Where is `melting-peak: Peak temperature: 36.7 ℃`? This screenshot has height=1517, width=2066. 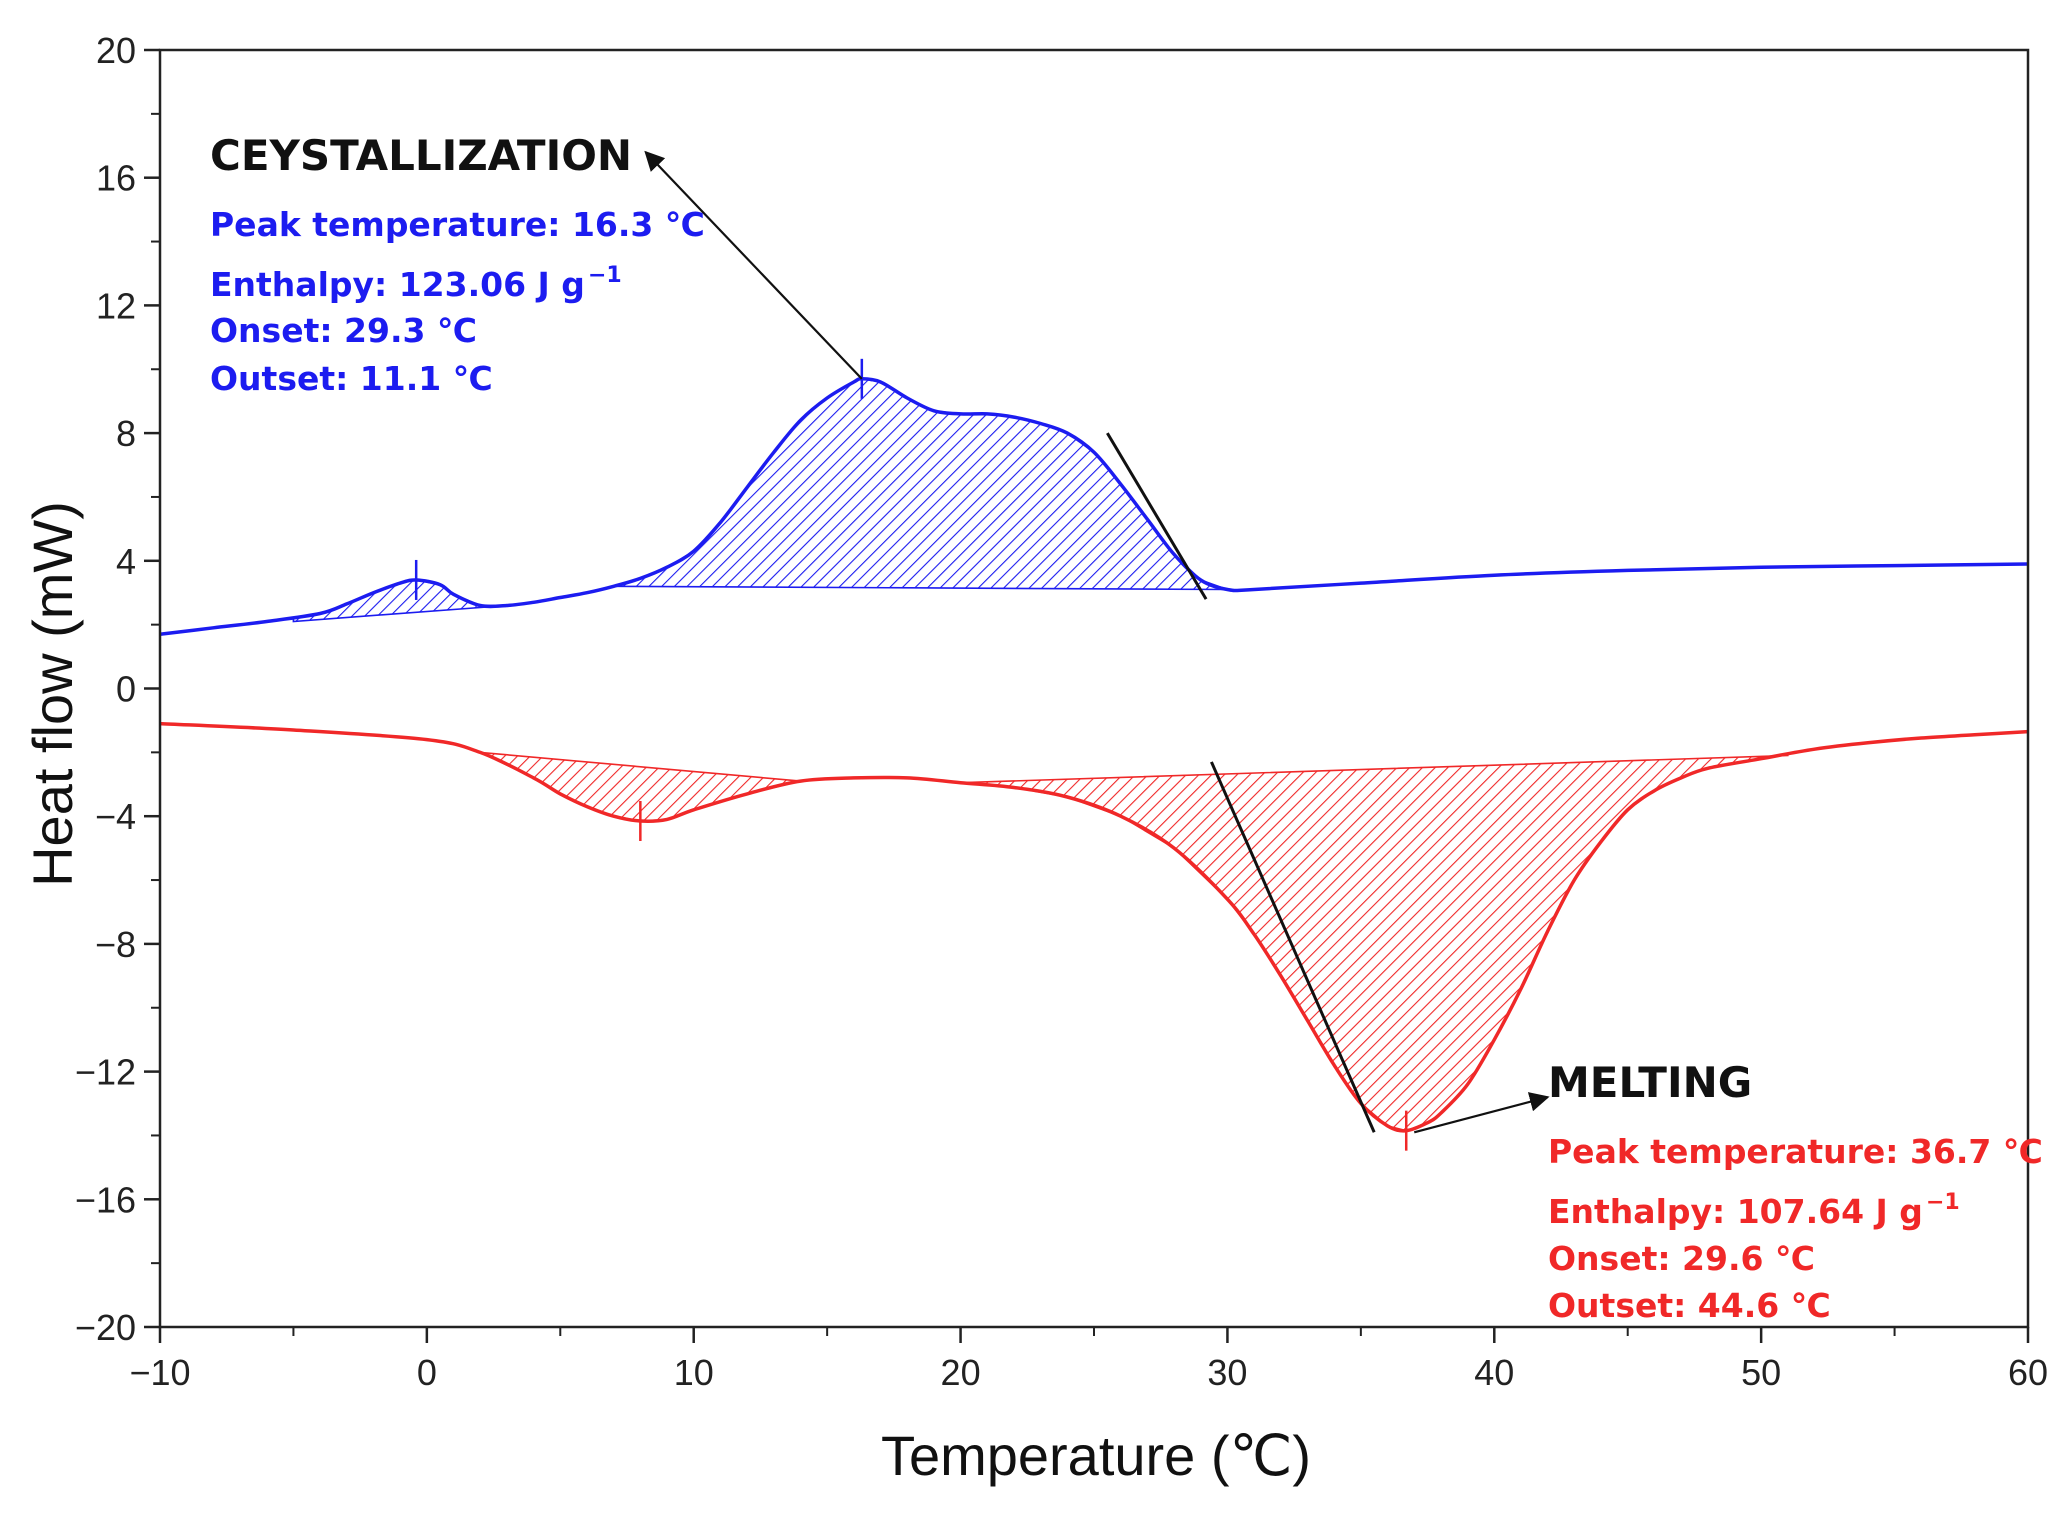 melting-peak: Peak temperature: 36.7 ℃ is located at coordinates (1795, 1151).